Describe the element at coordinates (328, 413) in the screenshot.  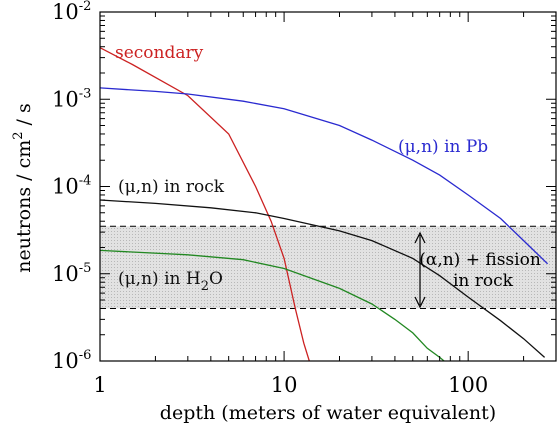
I see `x-axis-label: depth (meters of water equivalent)` at that location.